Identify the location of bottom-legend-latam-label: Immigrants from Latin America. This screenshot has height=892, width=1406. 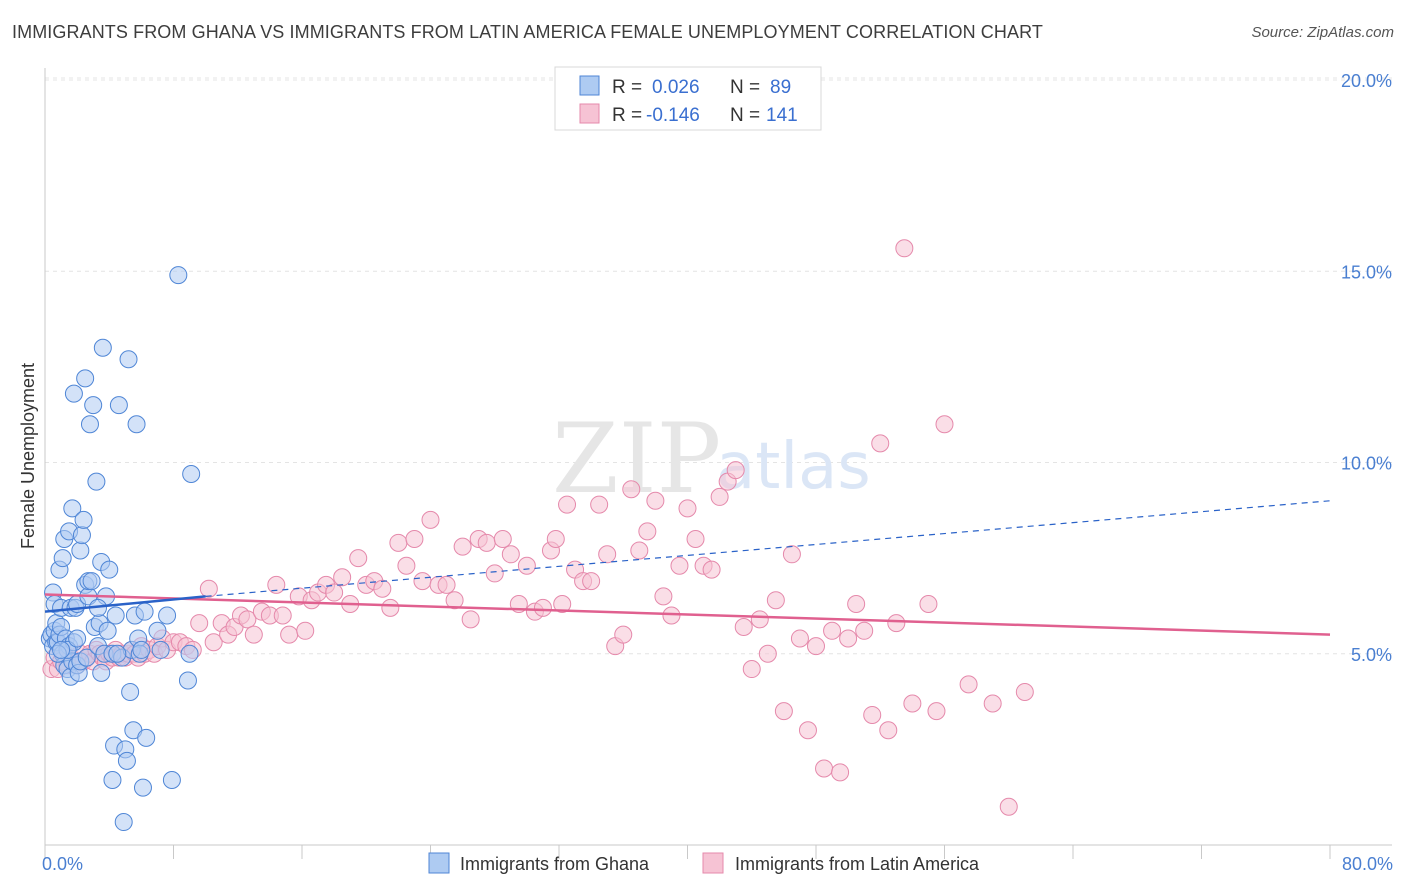
(857, 864).